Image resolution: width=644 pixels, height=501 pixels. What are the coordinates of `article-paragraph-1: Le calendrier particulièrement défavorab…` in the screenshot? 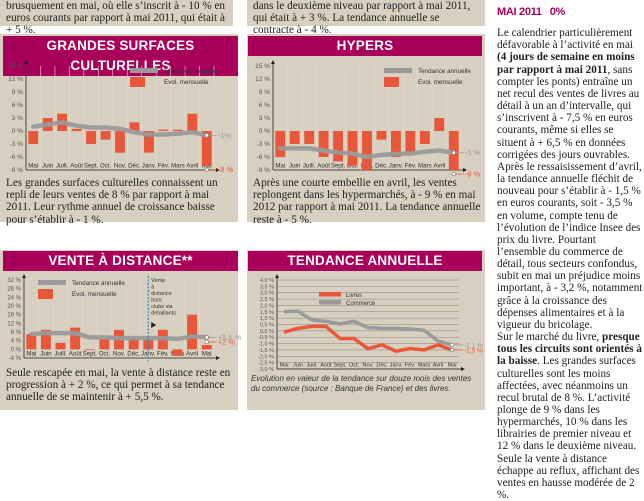 It's located at (570, 179).